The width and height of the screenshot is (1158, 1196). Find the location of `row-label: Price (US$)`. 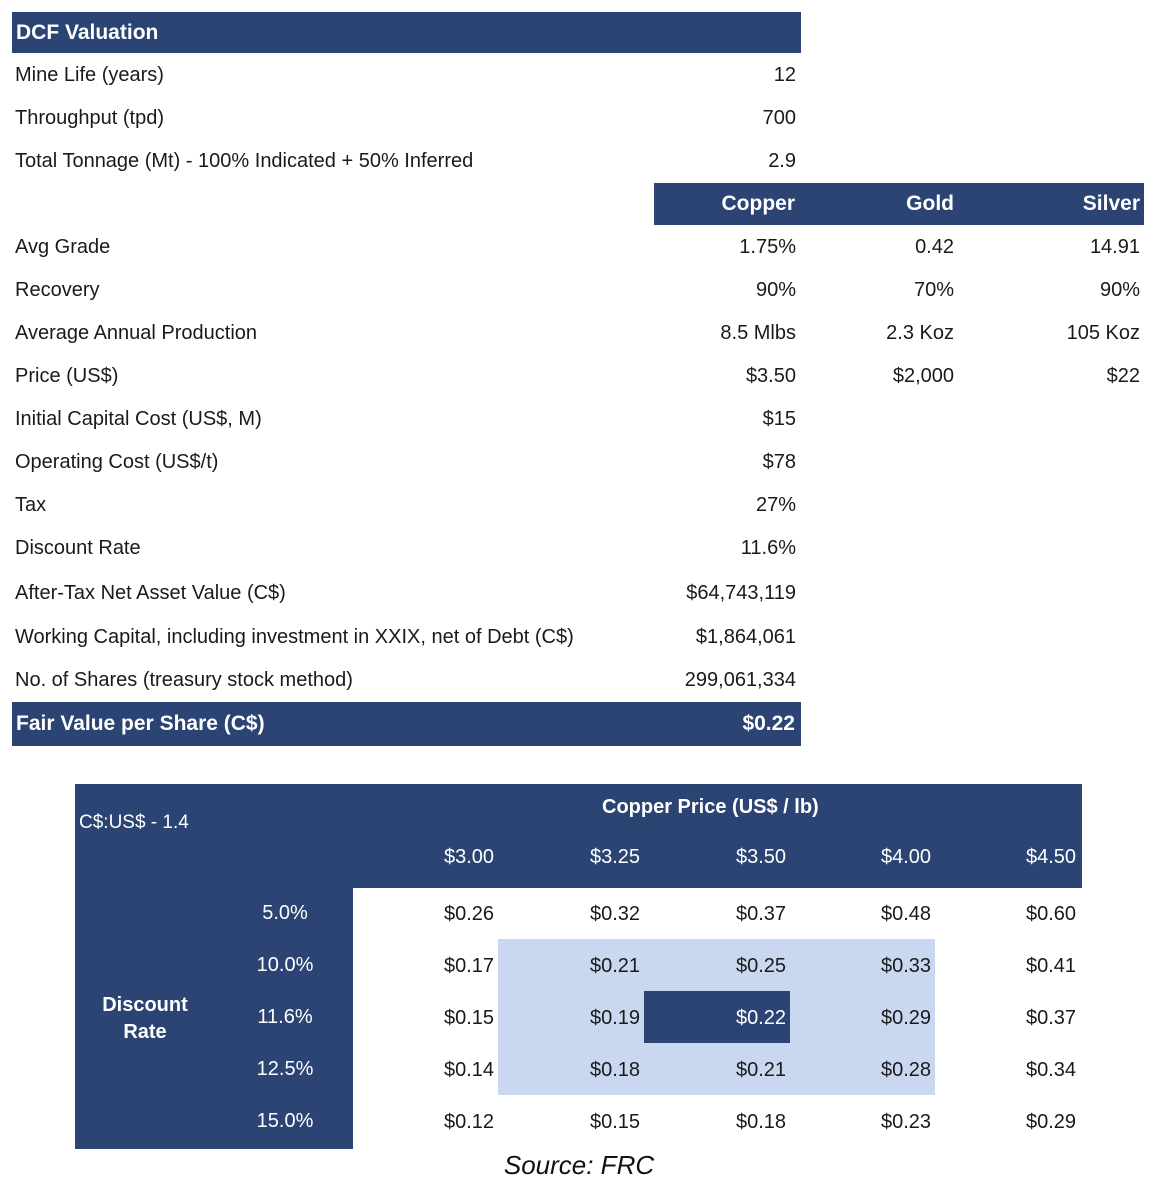

row-label: Price (US$) is located at coordinates (67, 376).